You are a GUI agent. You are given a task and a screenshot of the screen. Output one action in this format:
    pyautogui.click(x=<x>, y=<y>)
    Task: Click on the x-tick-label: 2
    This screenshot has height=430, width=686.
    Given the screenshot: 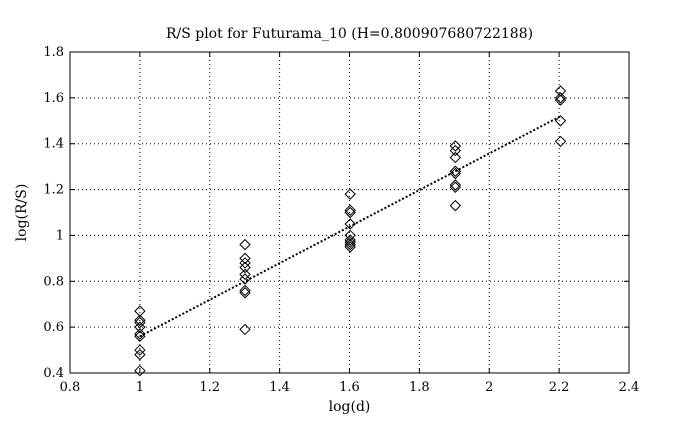 What is the action you would take?
    pyautogui.click(x=489, y=387)
    